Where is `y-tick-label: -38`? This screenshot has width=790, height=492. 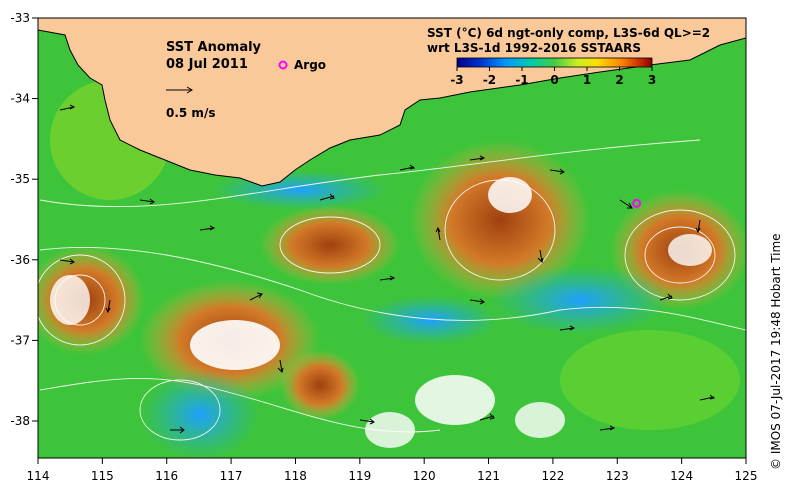 y-tick-label: -38 is located at coordinates (20, 421).